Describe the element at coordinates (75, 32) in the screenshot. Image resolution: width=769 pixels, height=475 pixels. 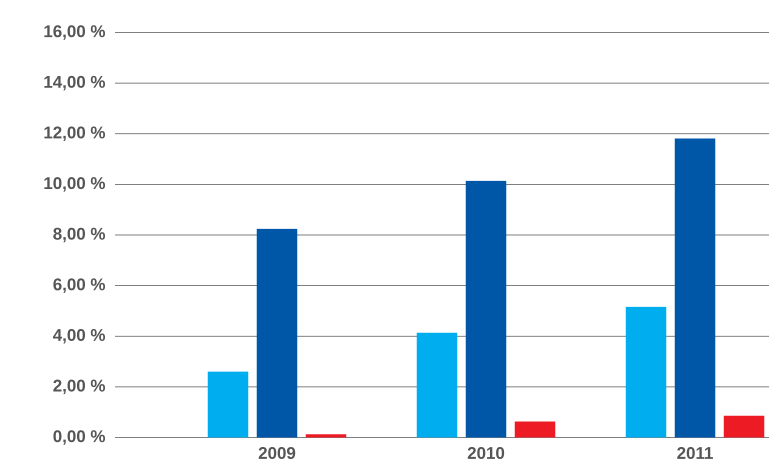
I see `y-tick-label: 16,00 %` at that location.